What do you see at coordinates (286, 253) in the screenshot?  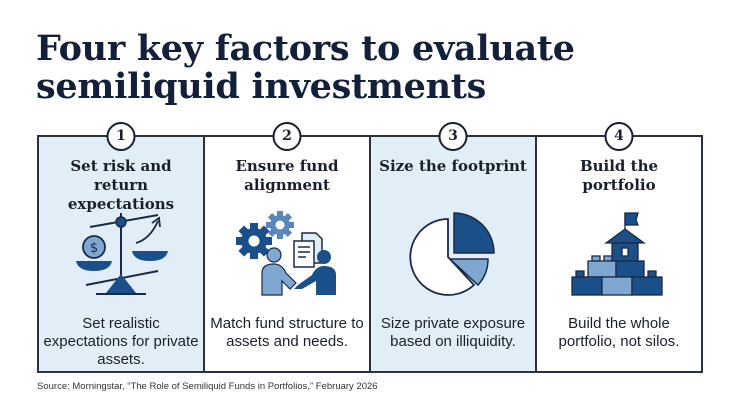 I see `handshake-gears-icon` at bounding box center [286, 253].